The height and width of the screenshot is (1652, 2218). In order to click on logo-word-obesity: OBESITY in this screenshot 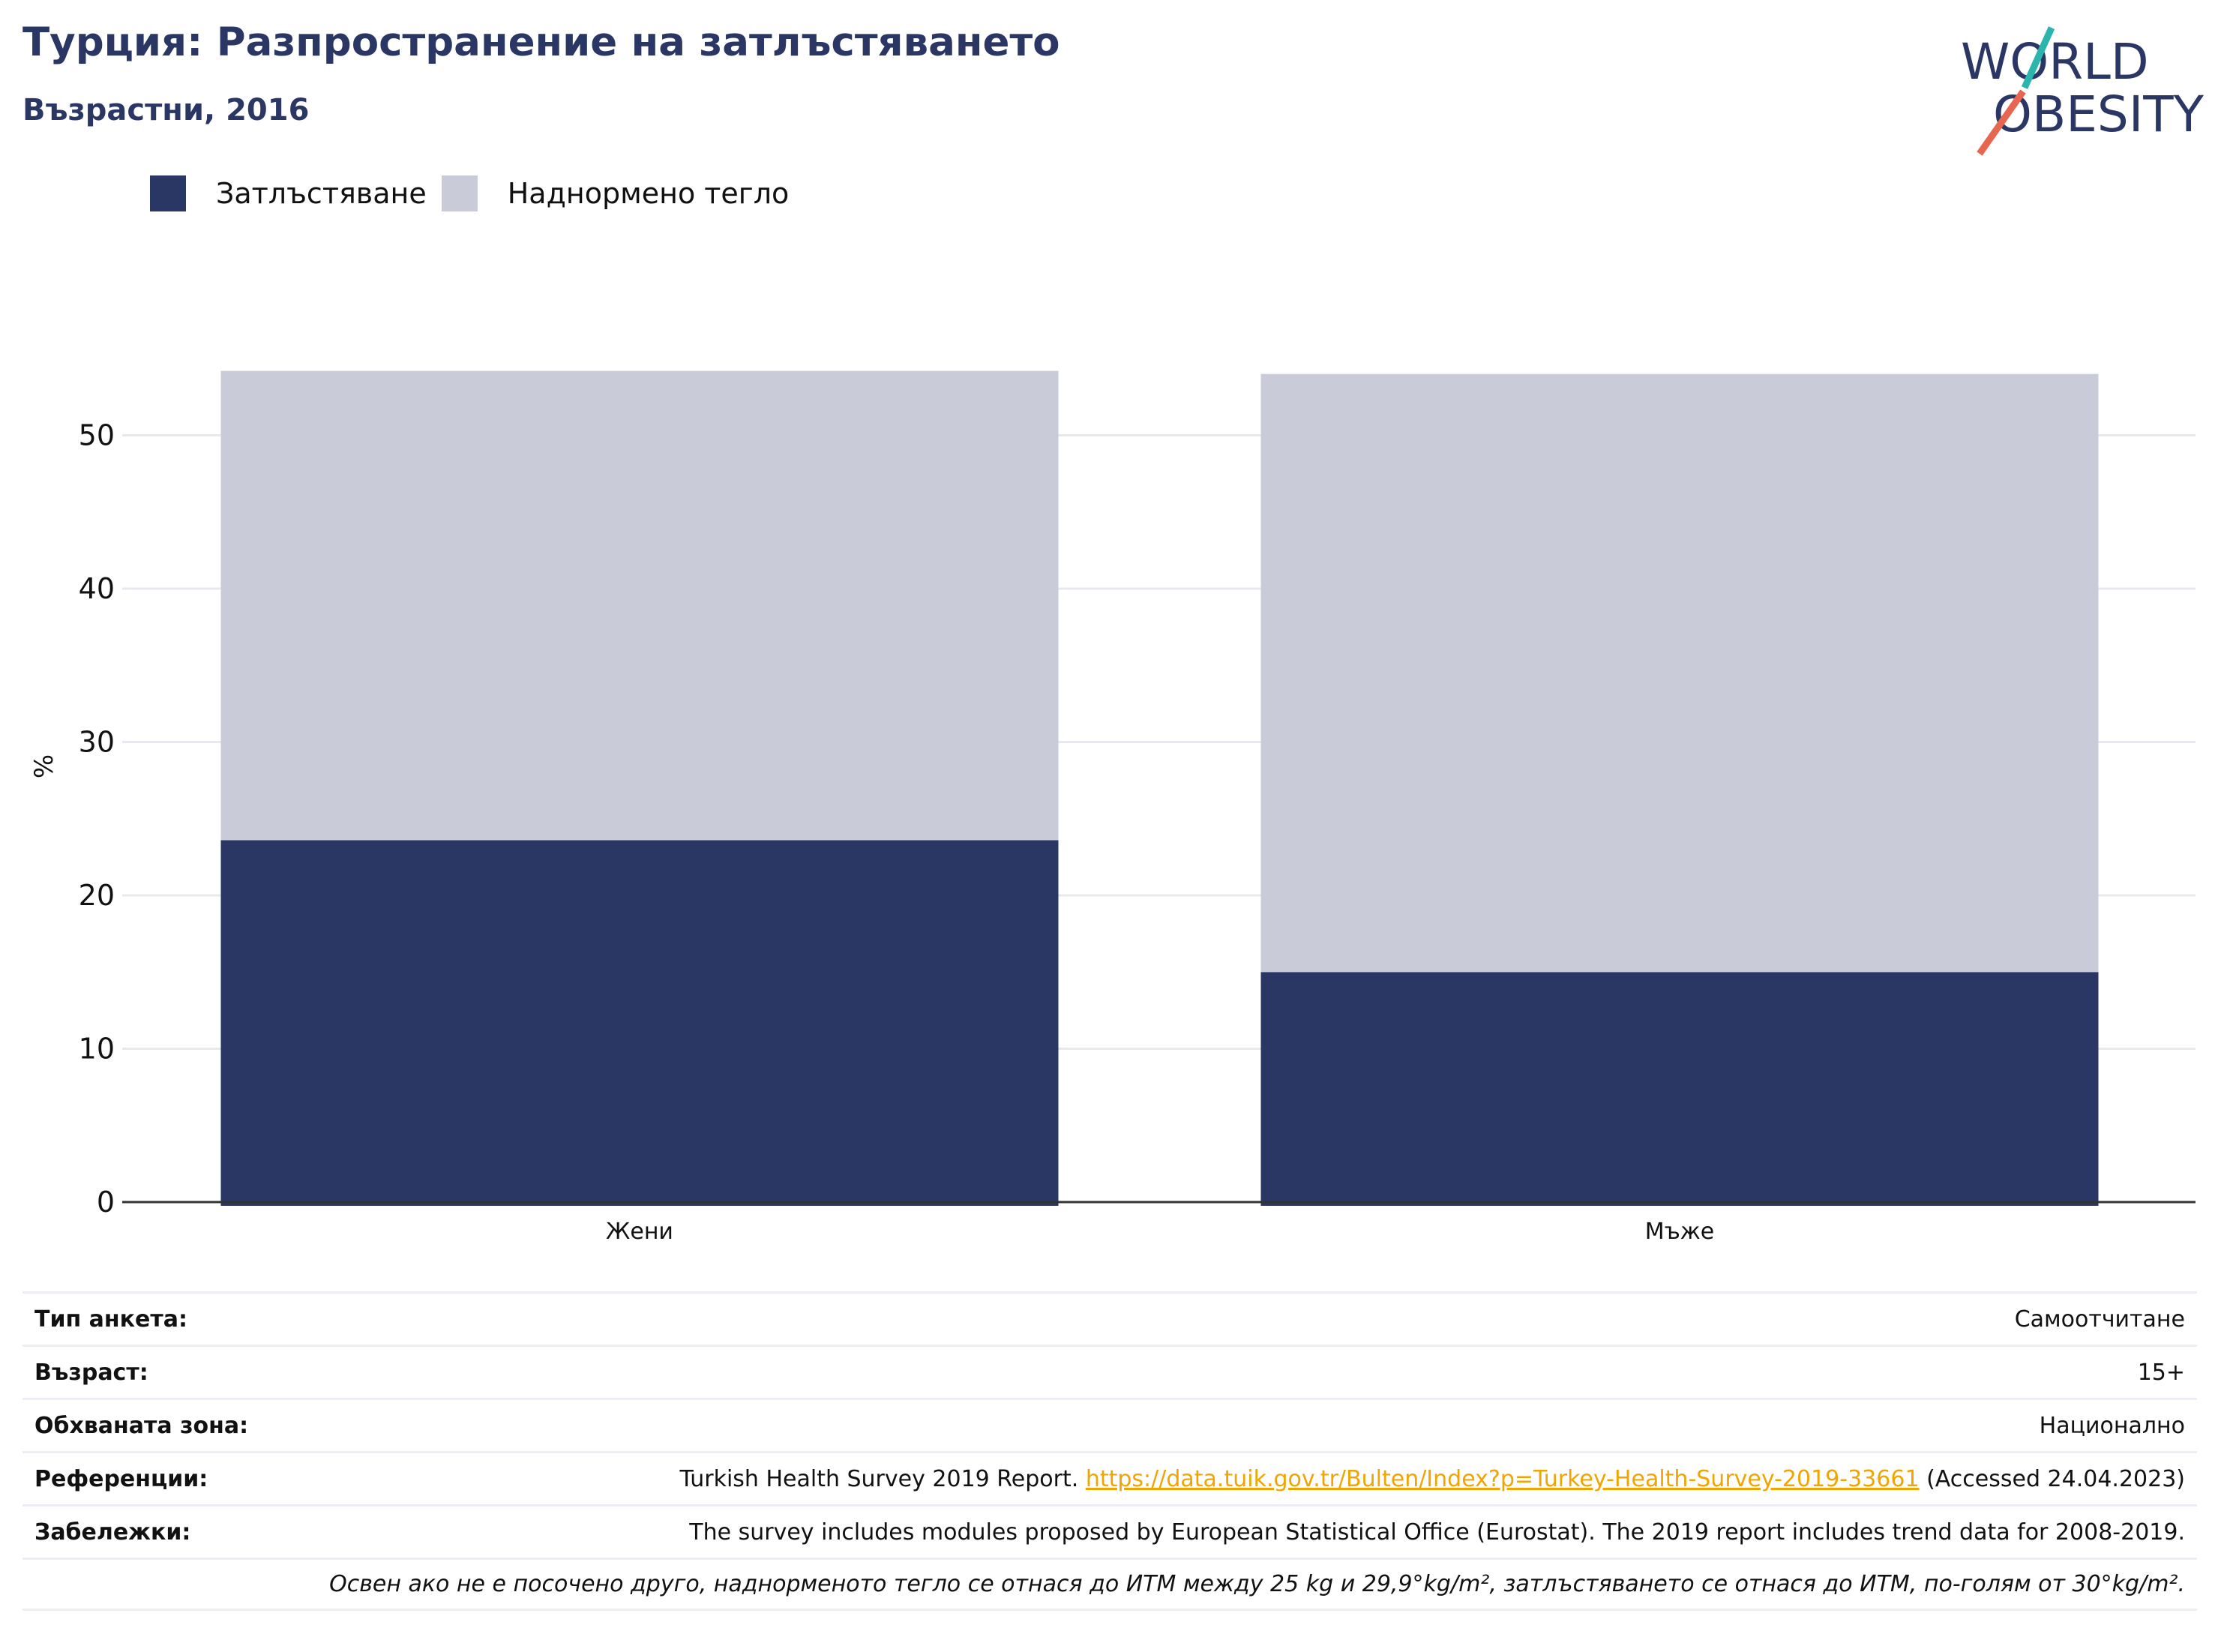, I will do `click(2099, 114)`.